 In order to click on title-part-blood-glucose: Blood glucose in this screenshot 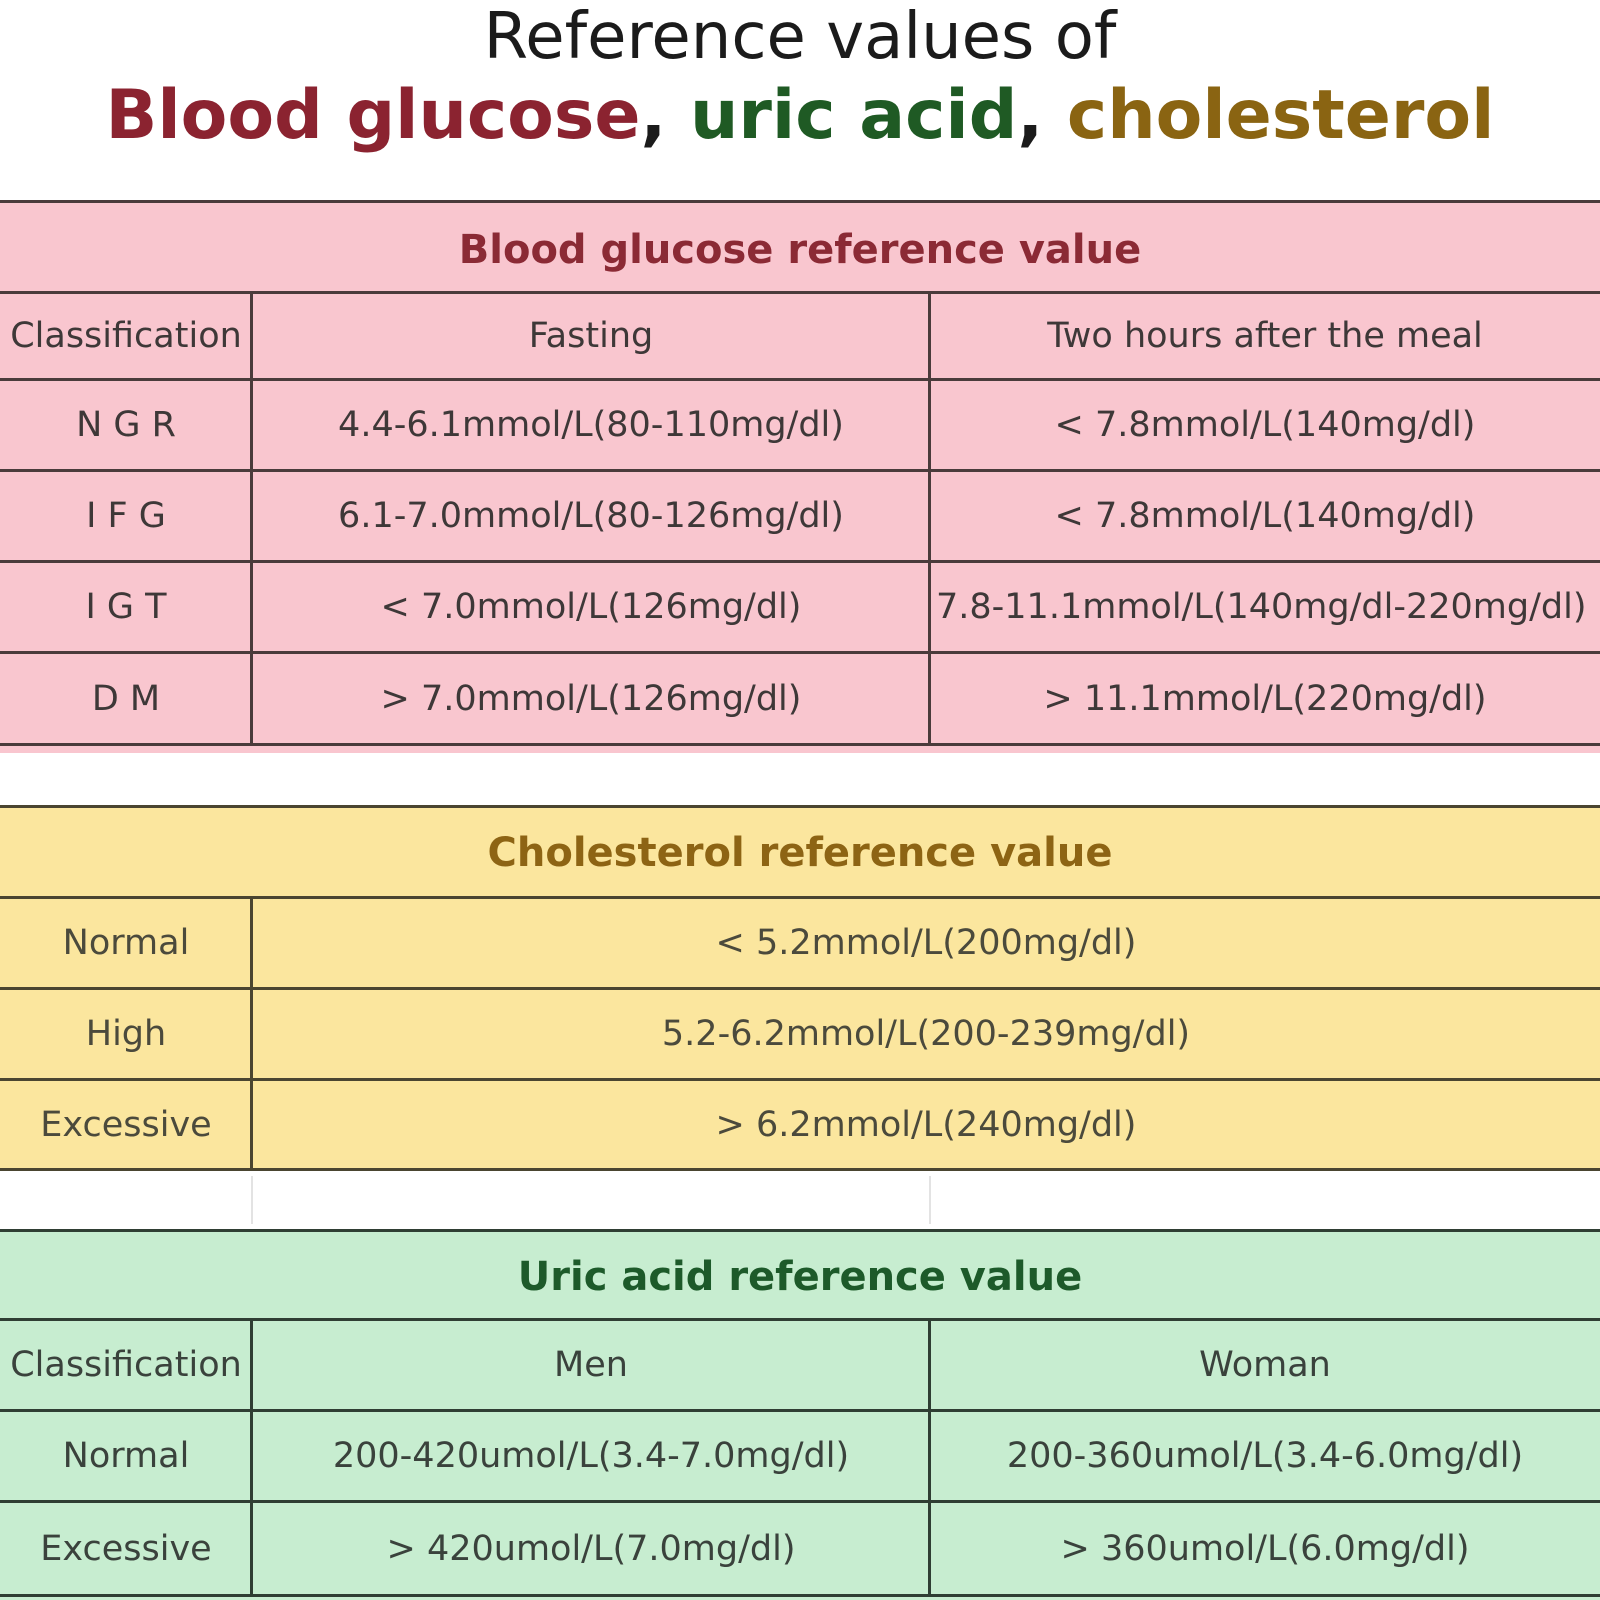, I will do `click(373, 115)`.